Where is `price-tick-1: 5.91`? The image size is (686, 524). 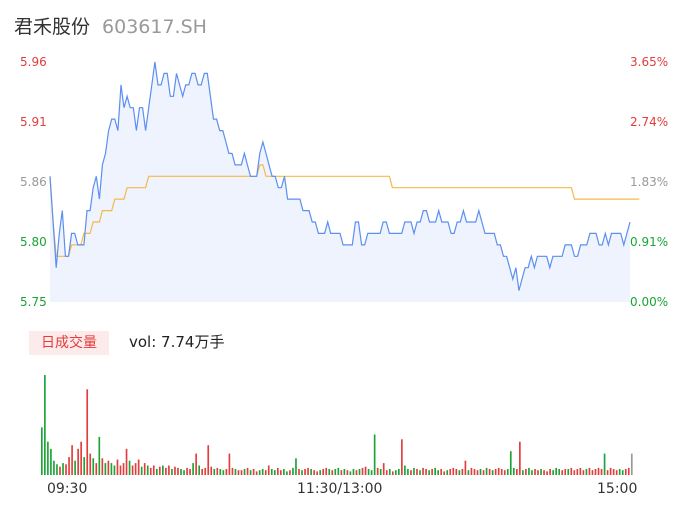 price-tick-1: 5.91 is located at coordinates (33, 122).